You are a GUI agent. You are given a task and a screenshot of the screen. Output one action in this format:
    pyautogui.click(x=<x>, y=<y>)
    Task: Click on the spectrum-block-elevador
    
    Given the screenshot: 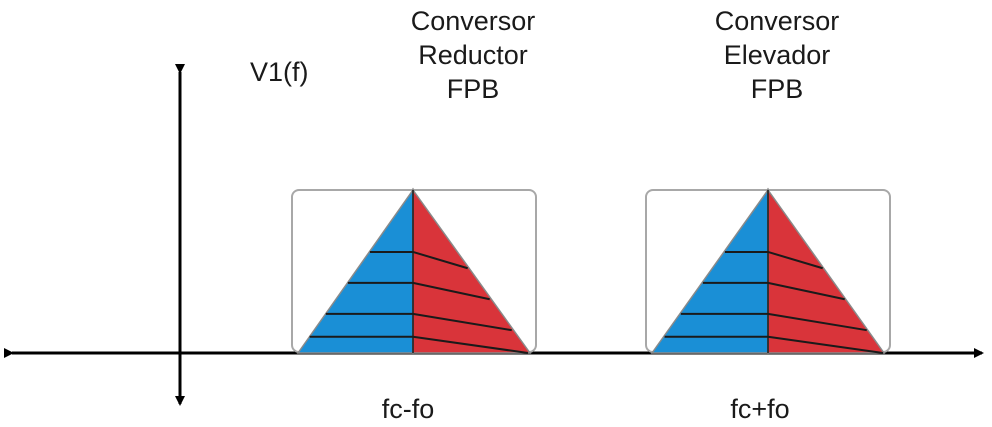 What is the action you would take?
    pyautogui.click(x=768, y=270)
    